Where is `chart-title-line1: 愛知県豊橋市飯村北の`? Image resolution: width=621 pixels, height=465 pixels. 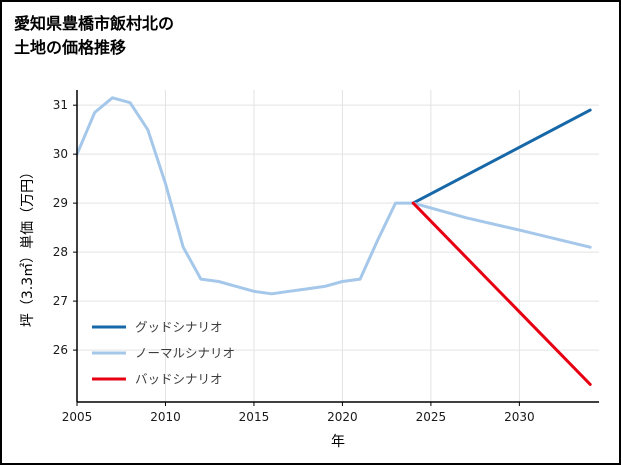
chart-title-line1: 愛知県豊橋市飯村北の is located at coordinates (94, 23).